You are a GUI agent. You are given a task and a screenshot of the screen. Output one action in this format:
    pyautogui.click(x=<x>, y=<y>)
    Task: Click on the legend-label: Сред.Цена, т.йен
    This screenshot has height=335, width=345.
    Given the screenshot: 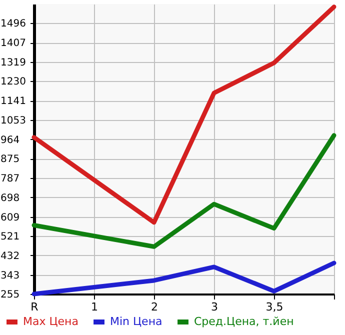 What is the action you would take?
    pyautogui.click(x=244, y=321)
    